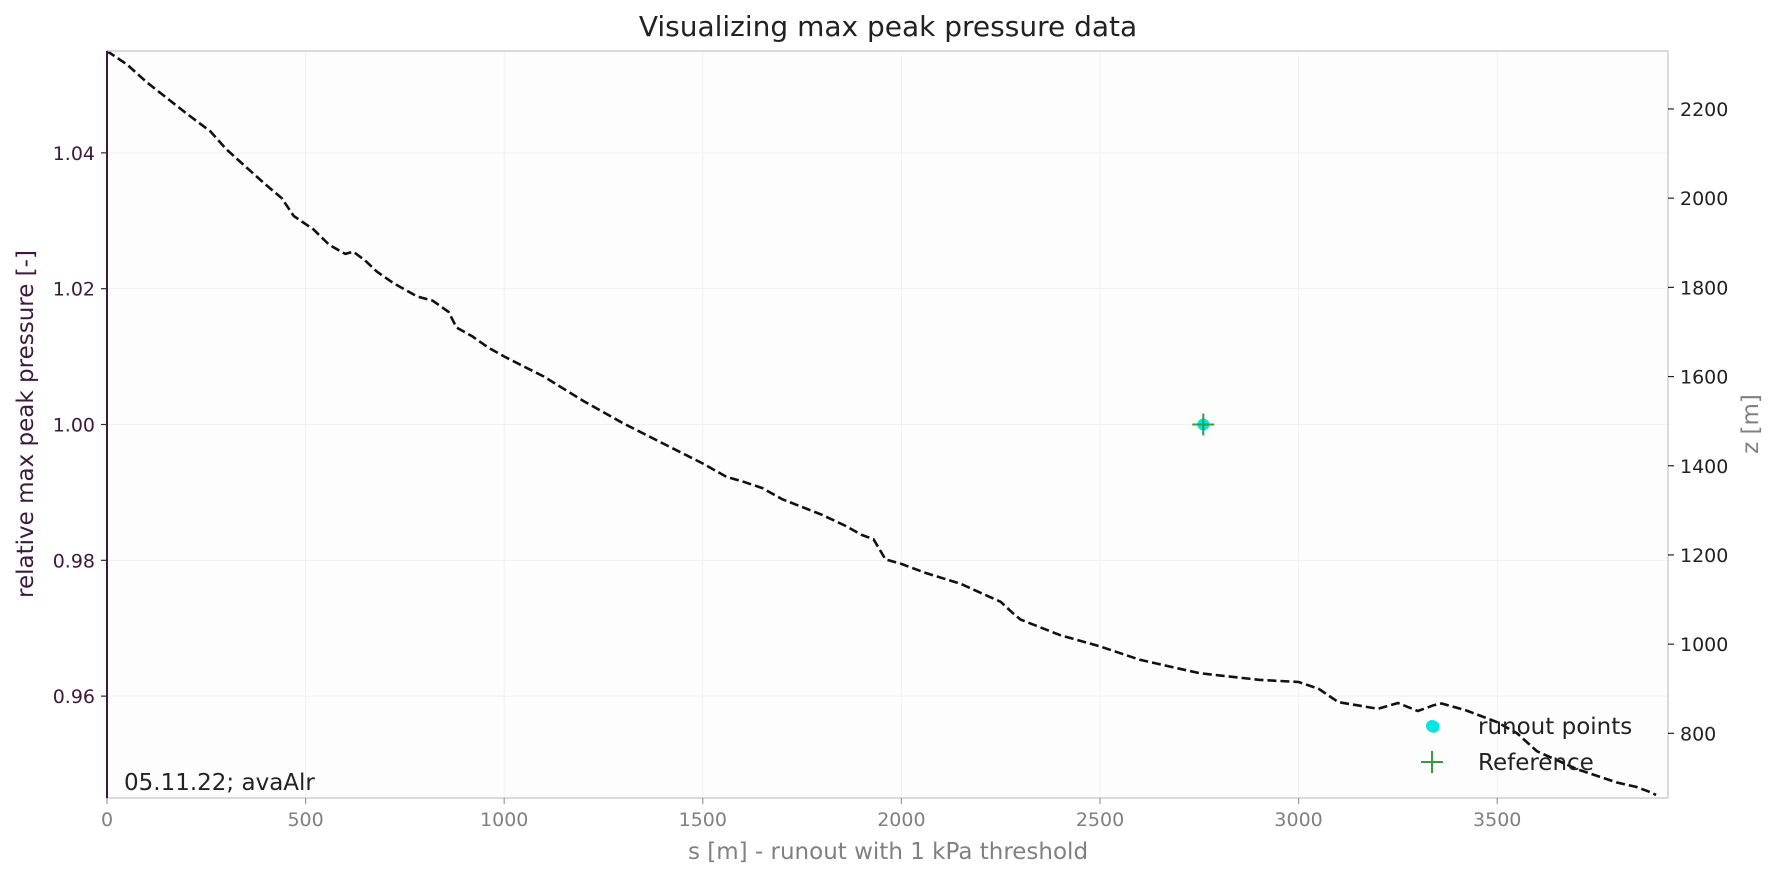  I want to click on y-right-tick-label-3: 1400, so click(1704, 467).